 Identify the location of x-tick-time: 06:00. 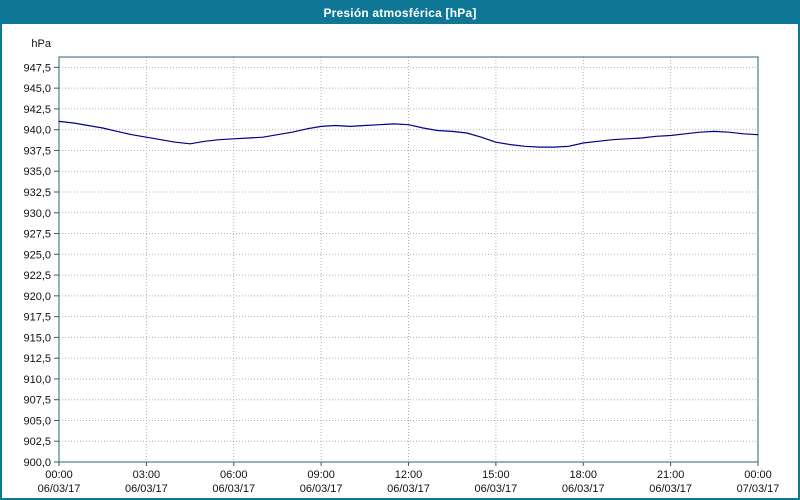
(234, 475).